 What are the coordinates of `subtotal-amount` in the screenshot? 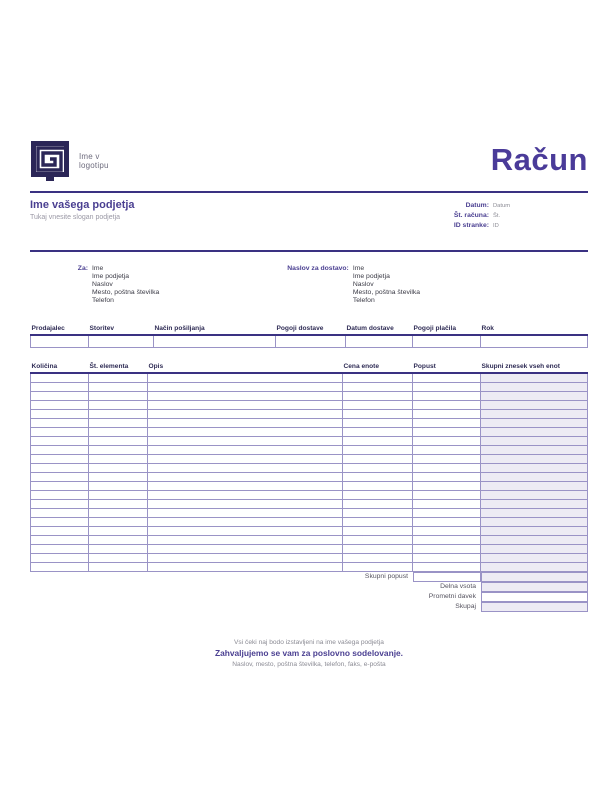 It's located at (534, 587).